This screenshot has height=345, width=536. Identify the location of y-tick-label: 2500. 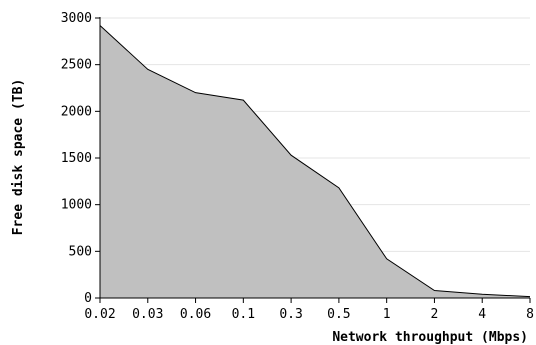
(76, 65).